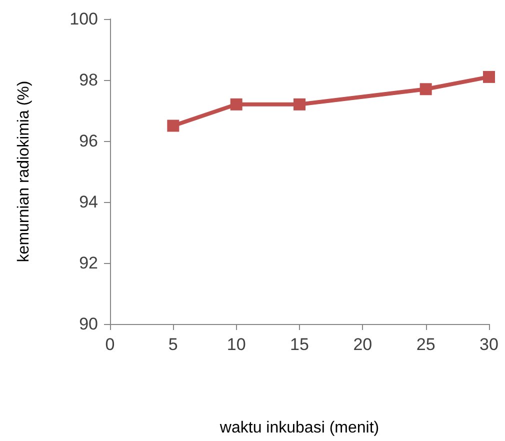  What do you see at coordinates (88, 141) in the screenshot?
I see `y-tick-label: 96` at bounding box center [88, 141].